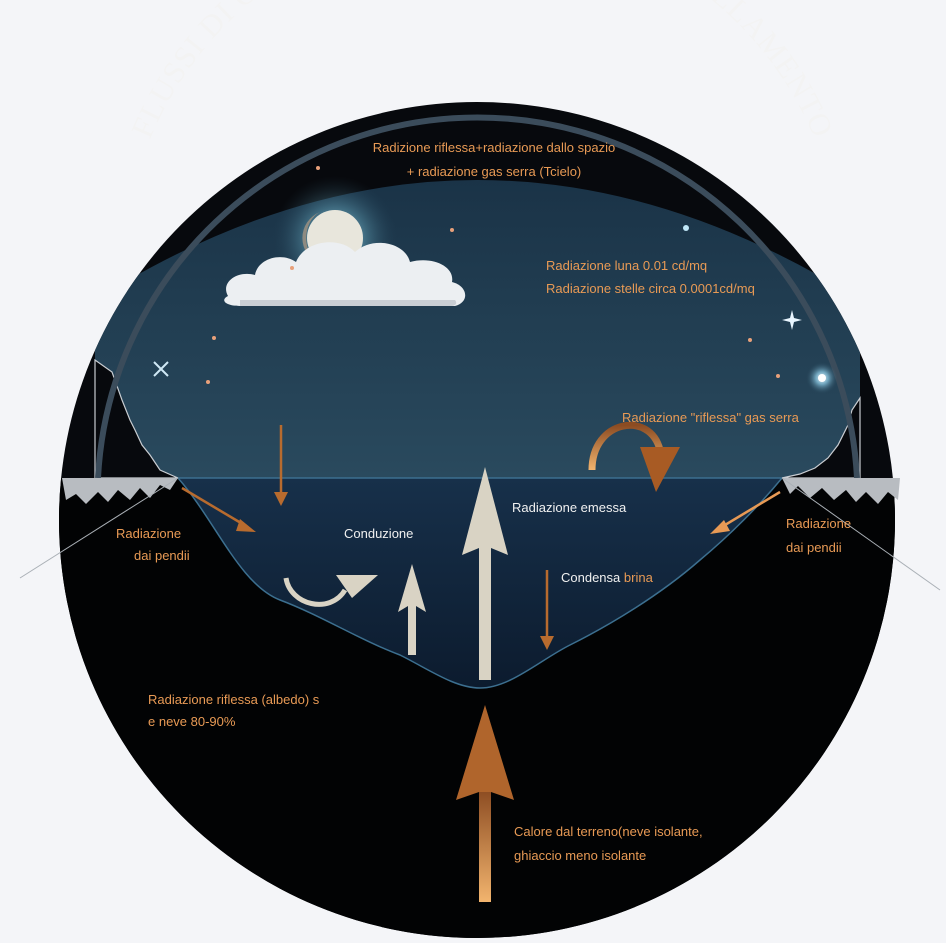  Describe the element at coordinates (607, 577) in the screenshot. I see `frost-condensation-label: Condensa brina` at that location.